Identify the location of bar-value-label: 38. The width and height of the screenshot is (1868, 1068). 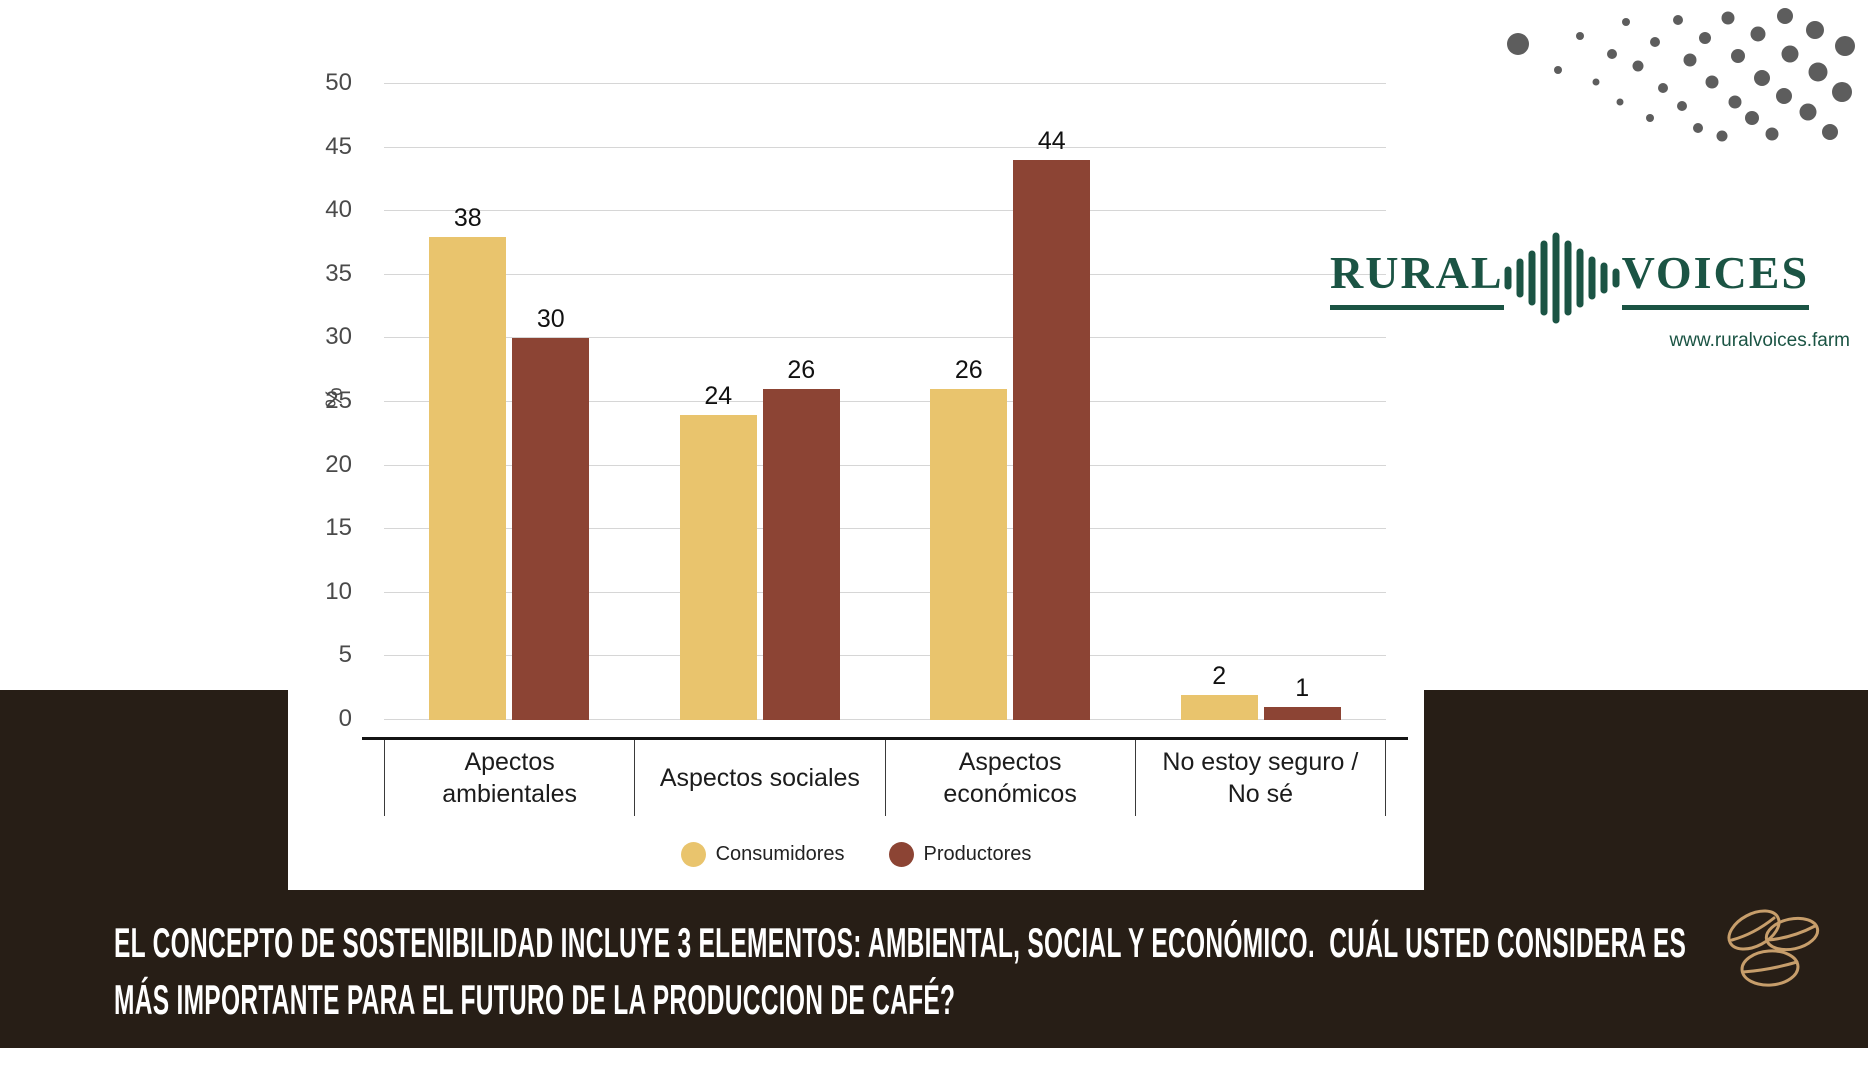
(467, 217).